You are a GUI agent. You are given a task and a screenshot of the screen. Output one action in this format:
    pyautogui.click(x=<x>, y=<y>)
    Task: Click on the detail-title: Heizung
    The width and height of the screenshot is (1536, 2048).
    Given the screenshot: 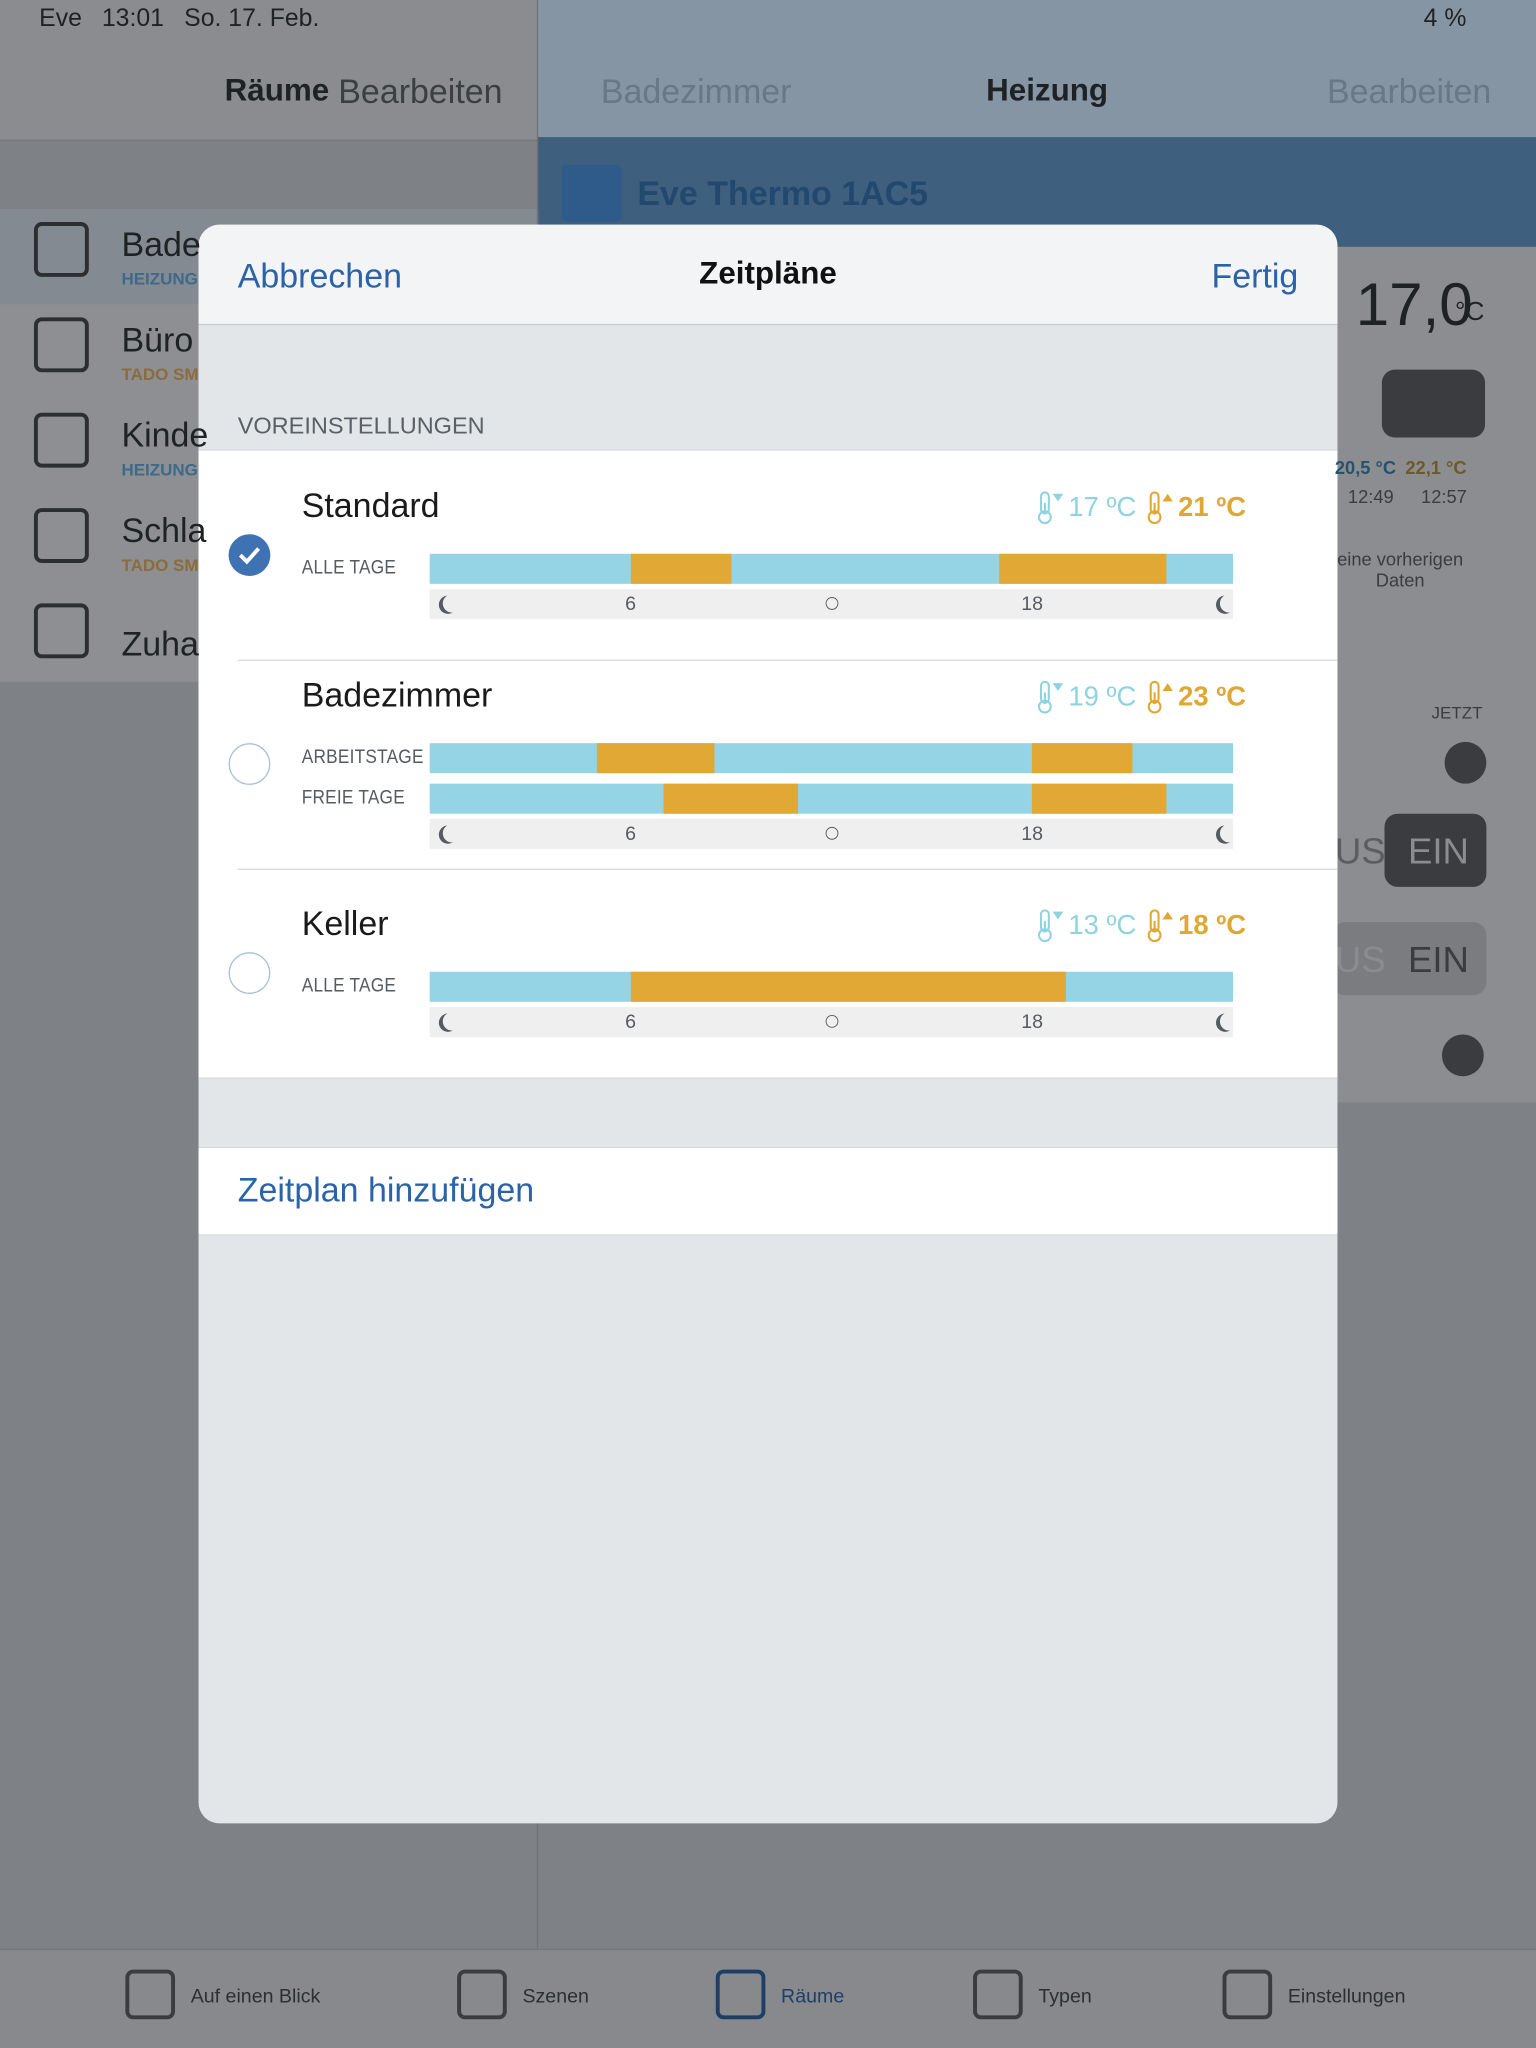 What is the action you would take?
    pyautogui.click(x=1047, y=91)
    